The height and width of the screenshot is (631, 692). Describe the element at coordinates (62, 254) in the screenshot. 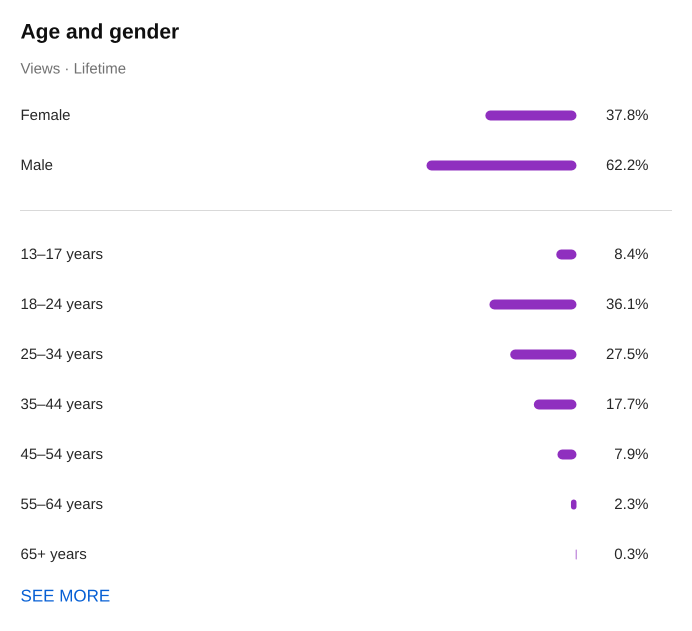

I see `y-tick-label: 13–17 years` at that location.